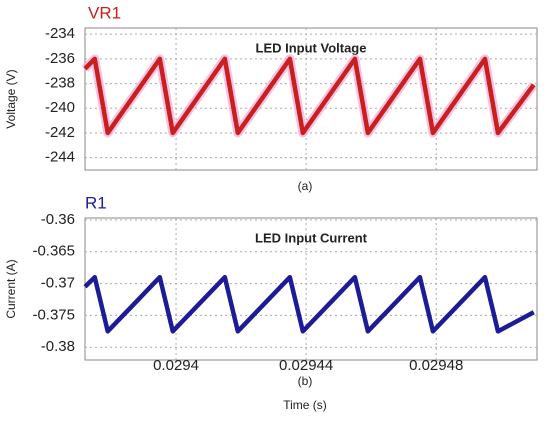 This screenshot has width=550, height=423. Describe the element at coordinates (58, 283) in the screenshot. I see `y-tick-label: -0.37` at that location.